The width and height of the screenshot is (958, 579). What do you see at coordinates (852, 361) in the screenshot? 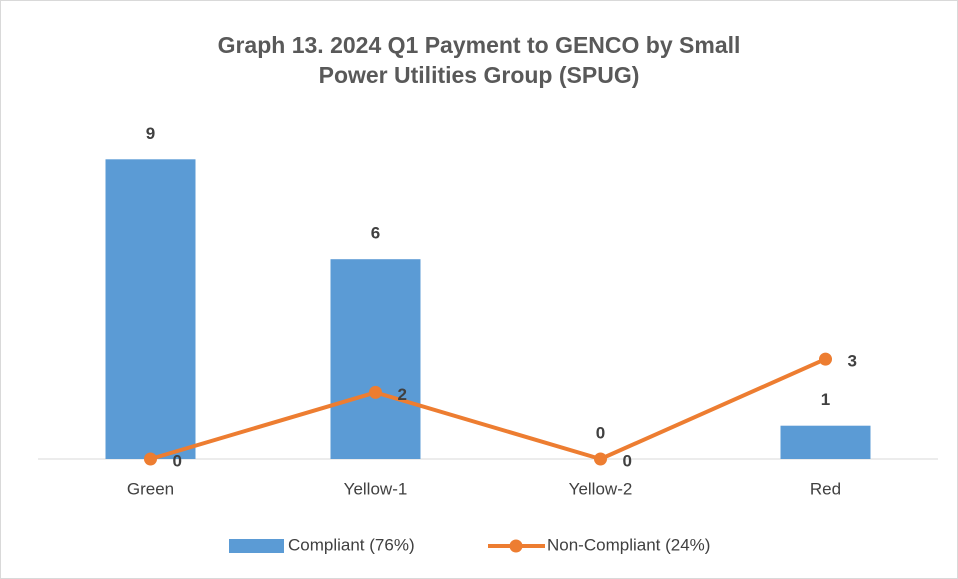
I see `data-label: 3` at bounding box center [852, 361].